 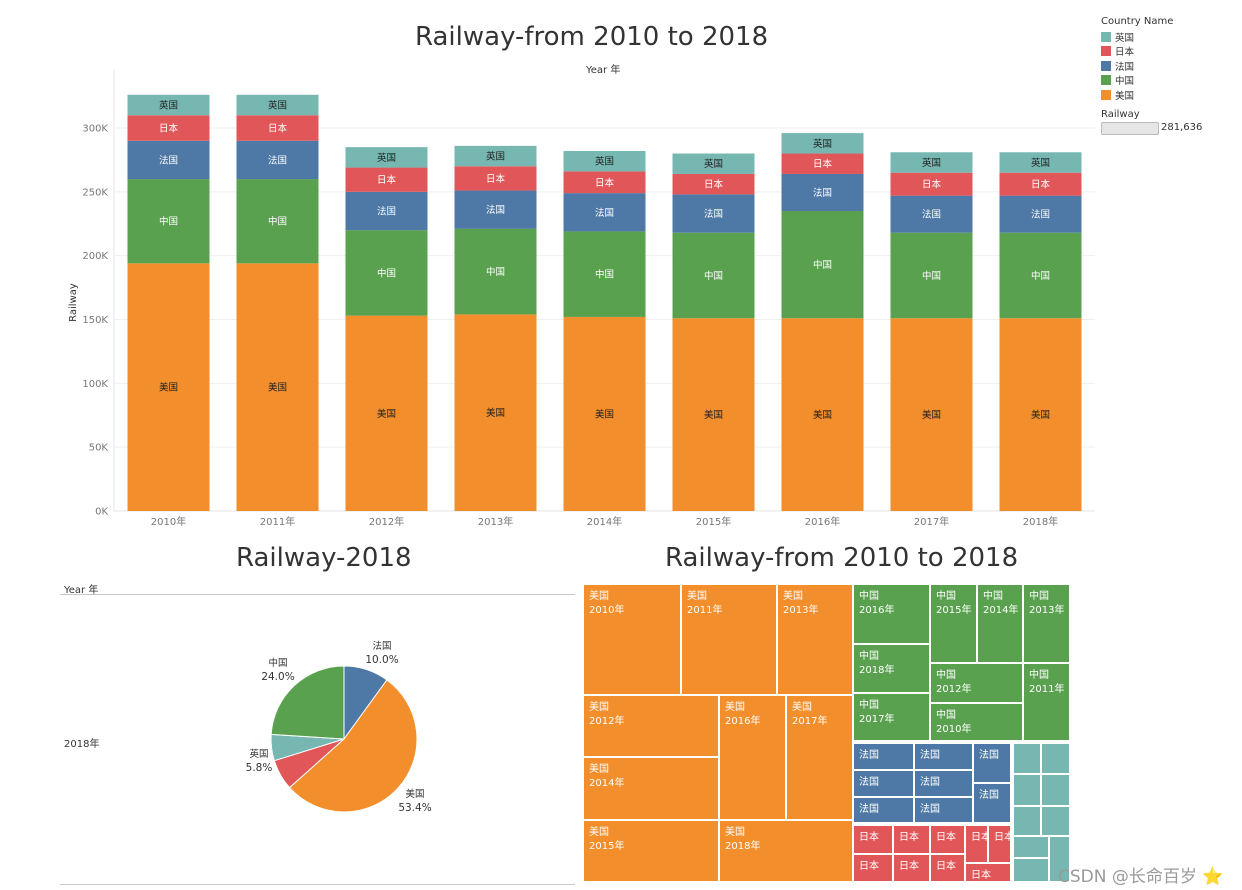 What do you see at coordinates (752, 757) in the screenshot?
I see `treemap-cell: 美国 2016年` at bounding box center [752, 757].